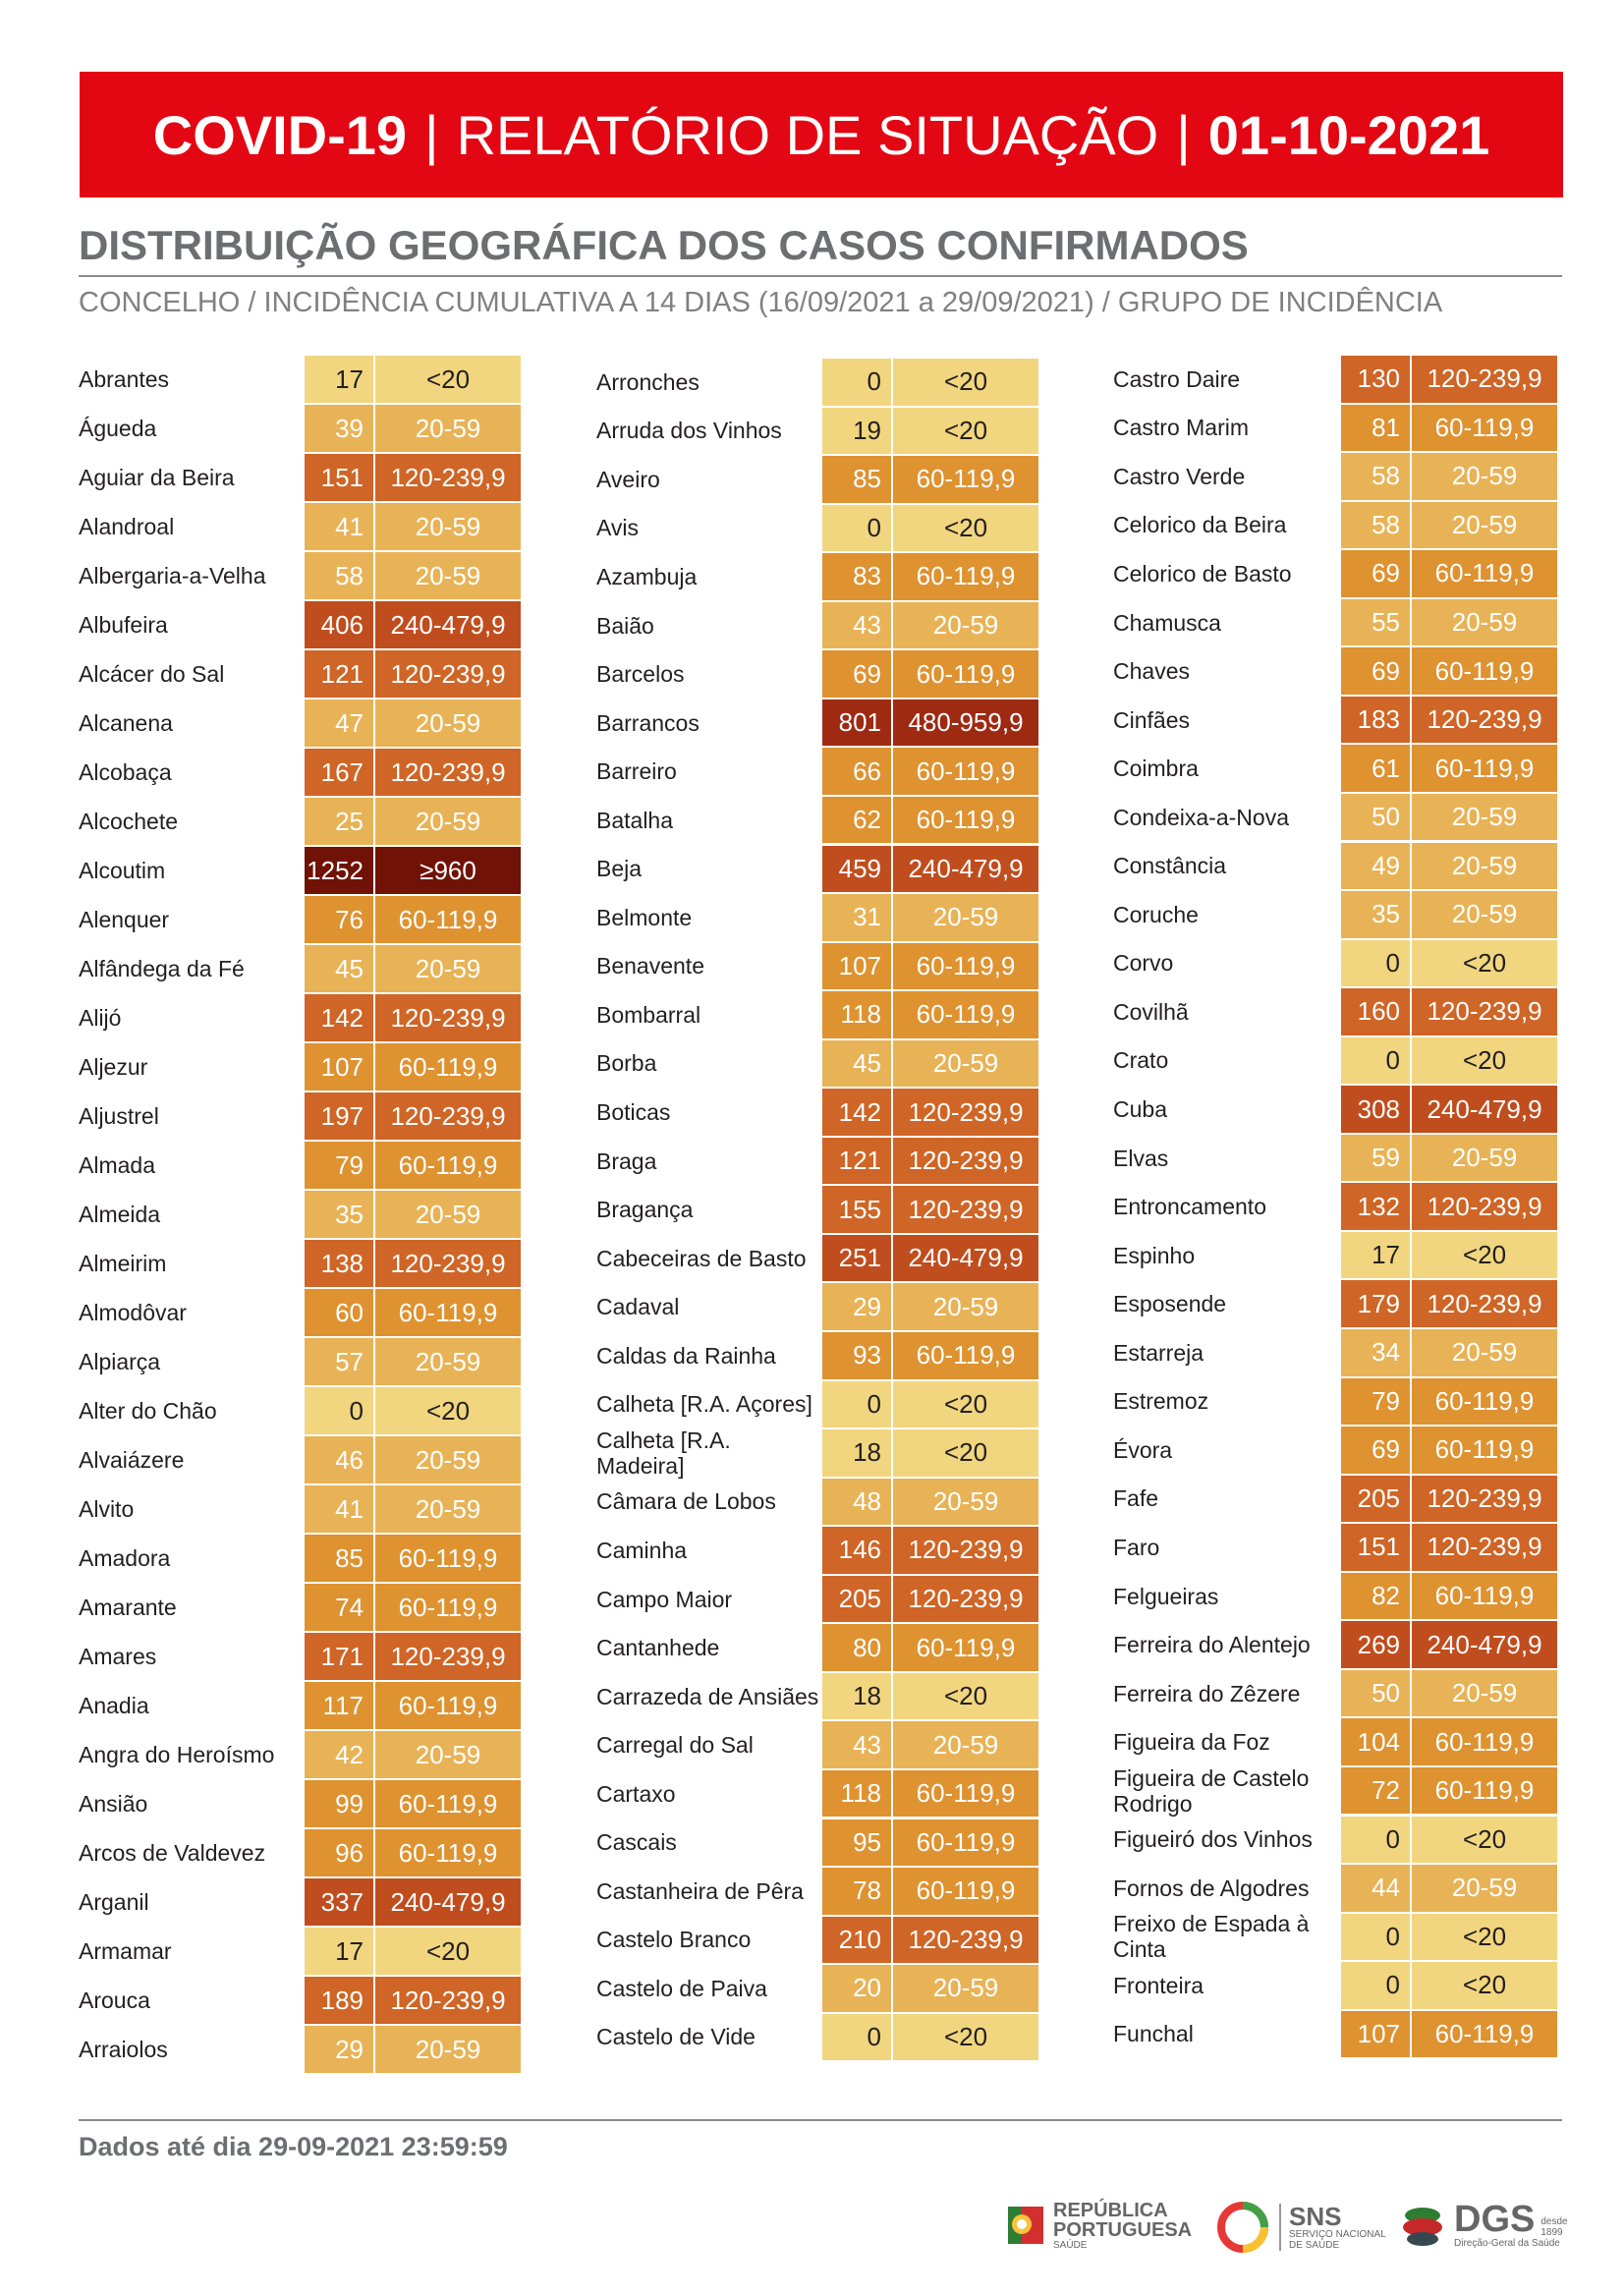 The image size is (1624, 2295). I want to click on municipality-name: Alfândega da Fé, so click(162, 969).